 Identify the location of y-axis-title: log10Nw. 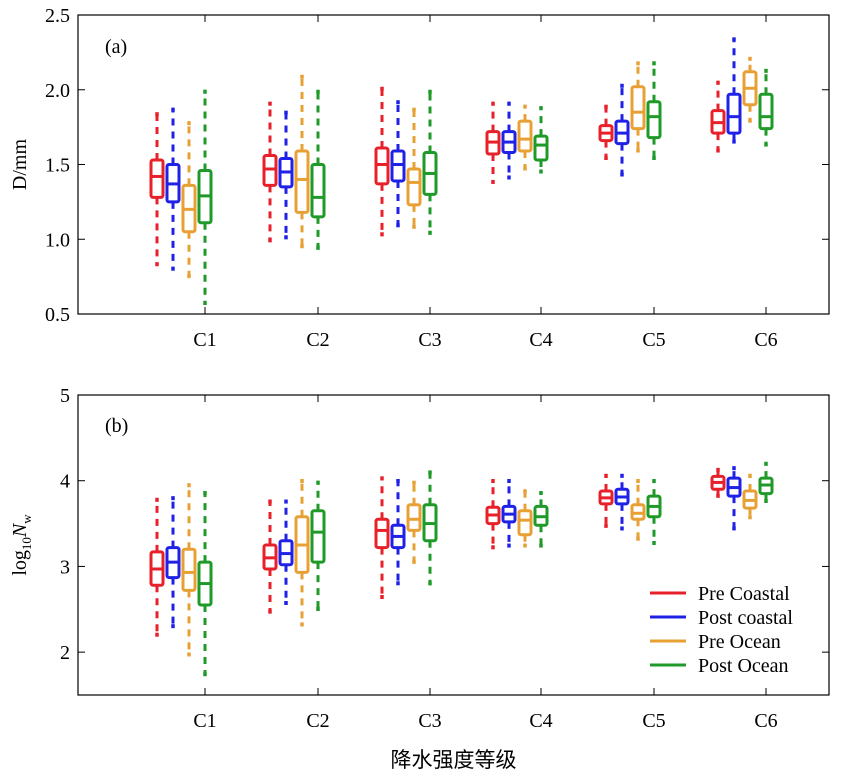
(21, 545).